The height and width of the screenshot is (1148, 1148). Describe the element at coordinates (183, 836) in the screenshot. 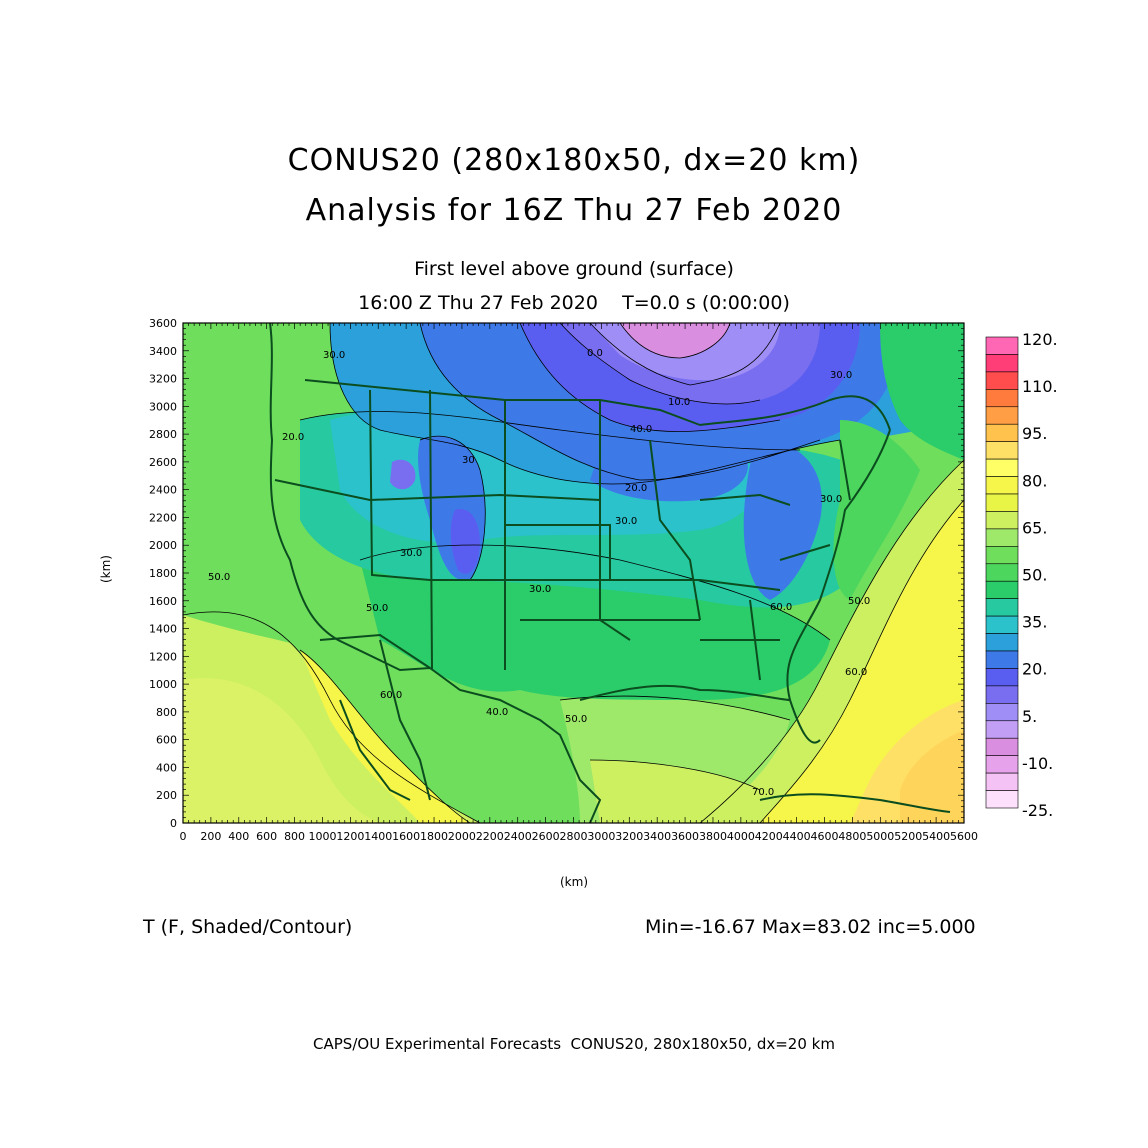

I see `x-tick-label: 0` at that location.